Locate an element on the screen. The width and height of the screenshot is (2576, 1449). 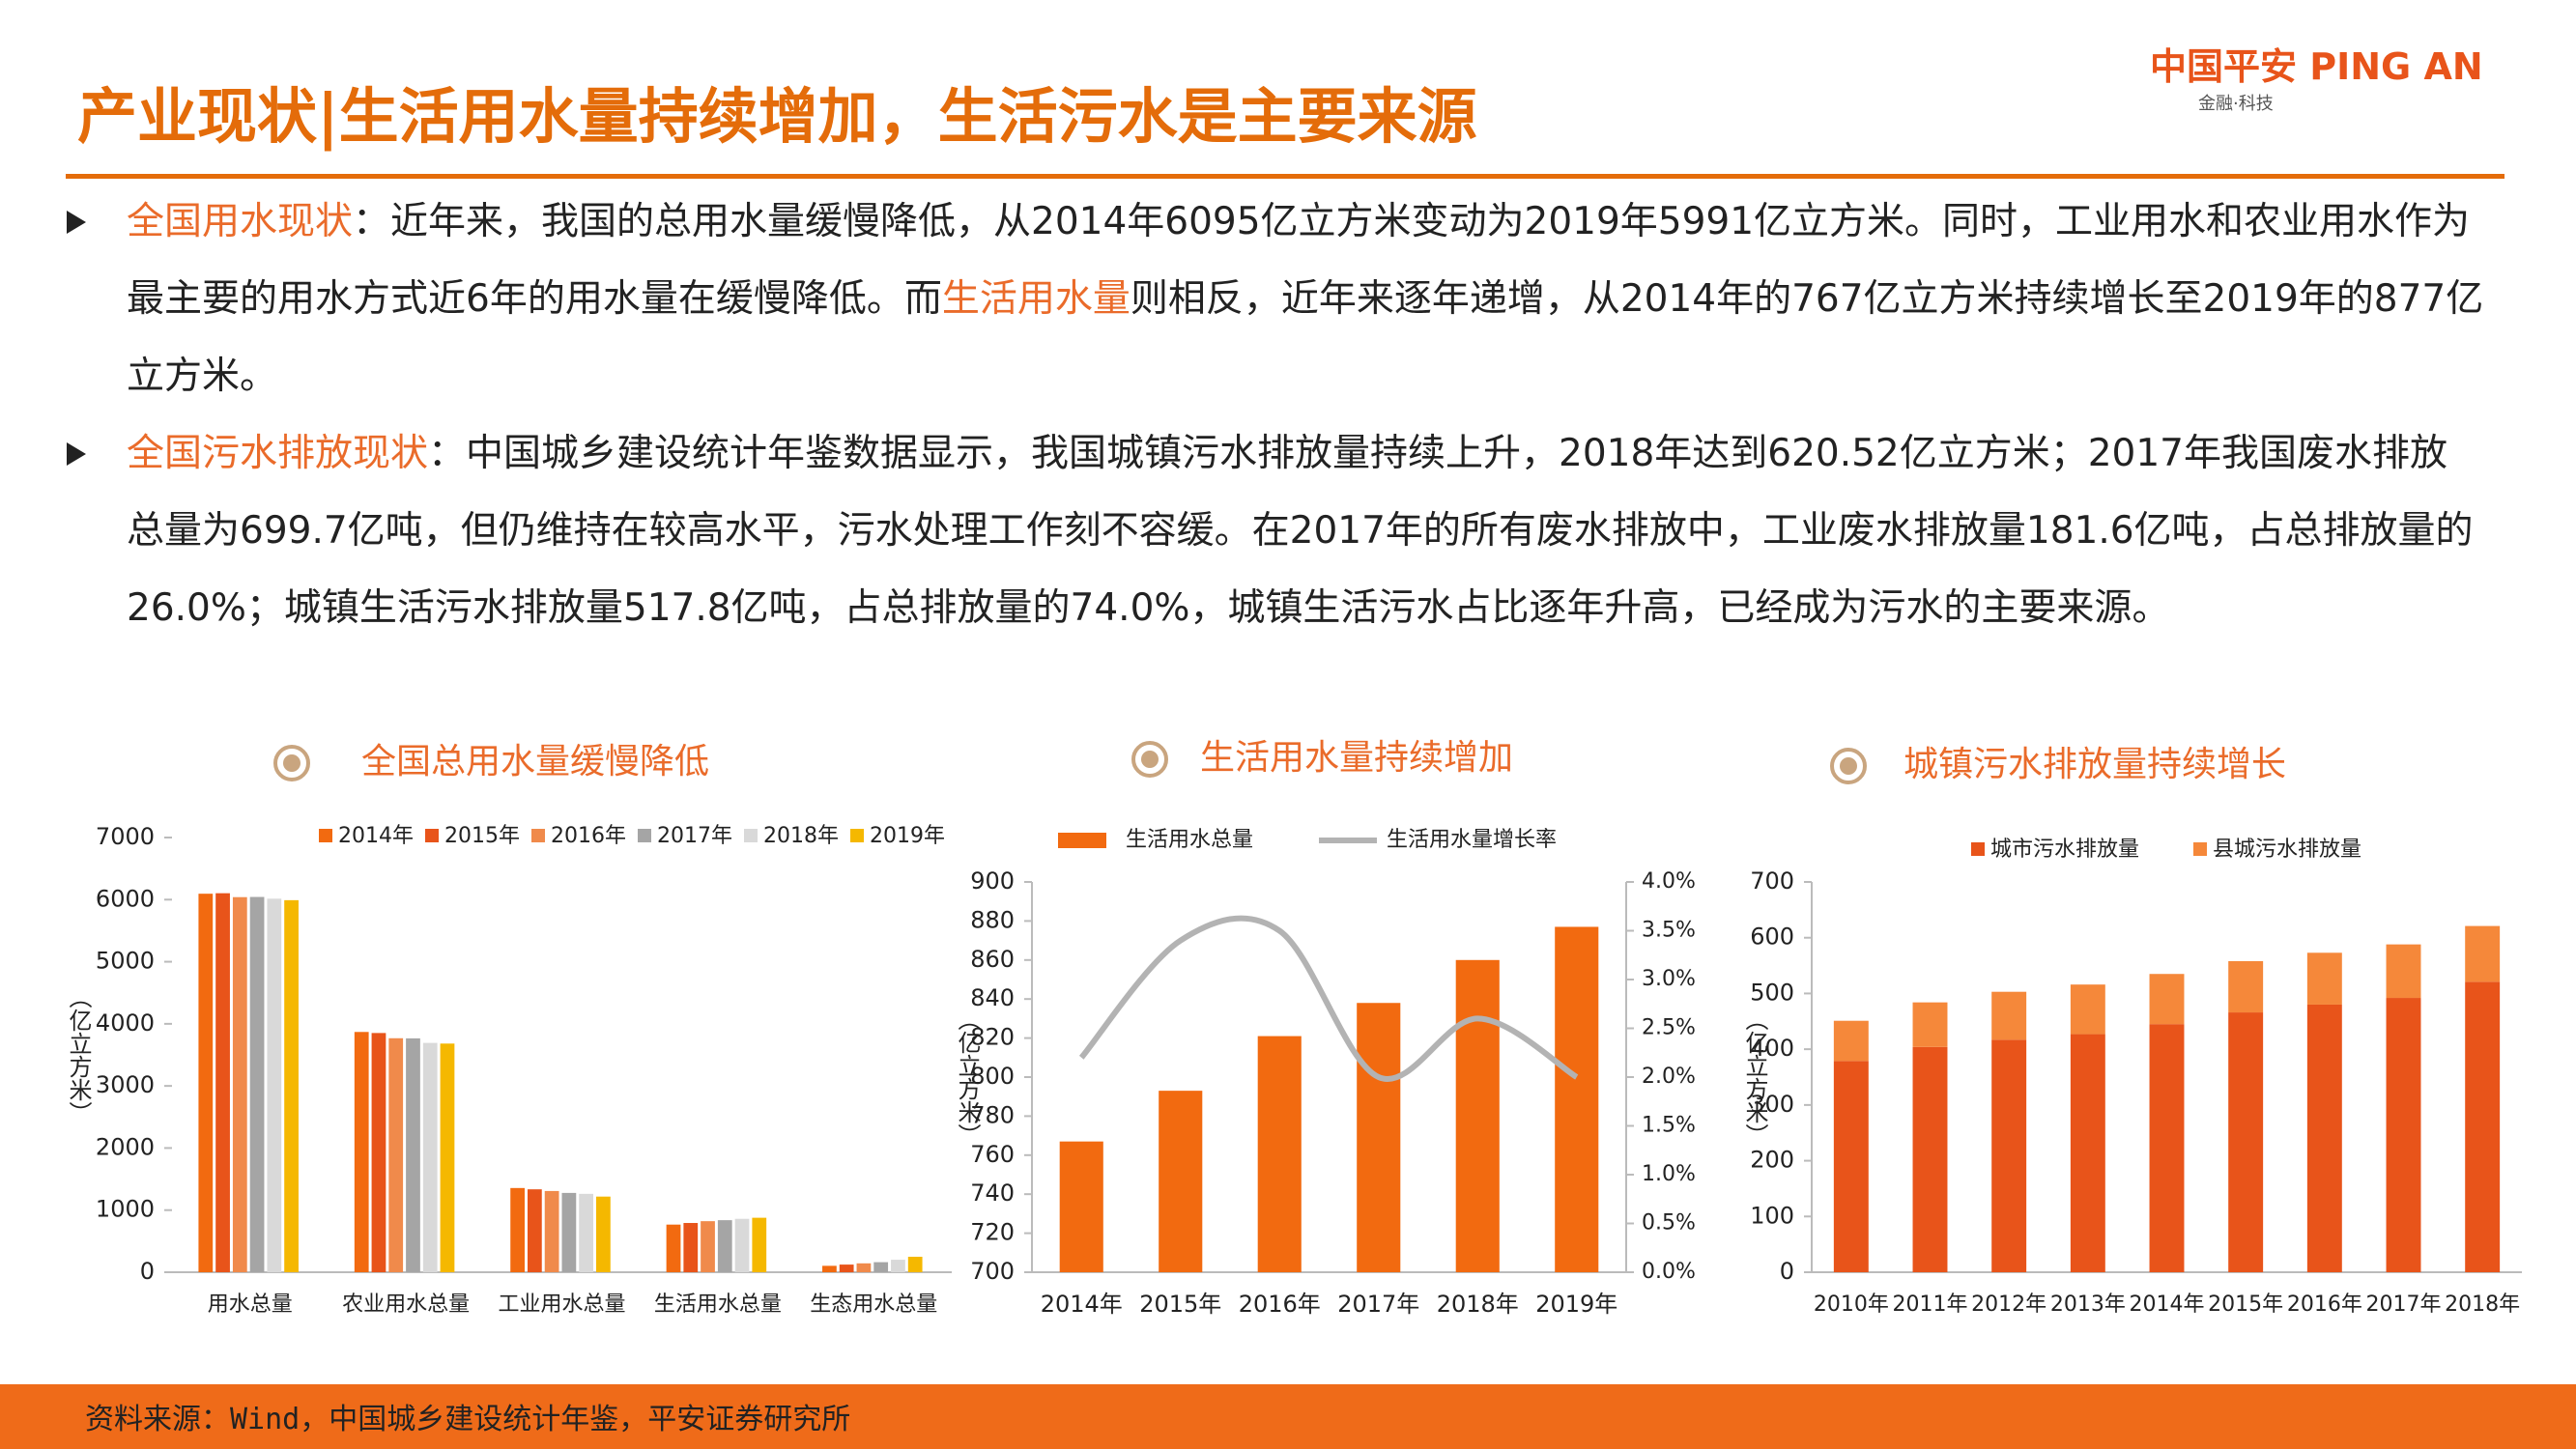
legend-label: 2018年 is located at coordinates (801, 836).